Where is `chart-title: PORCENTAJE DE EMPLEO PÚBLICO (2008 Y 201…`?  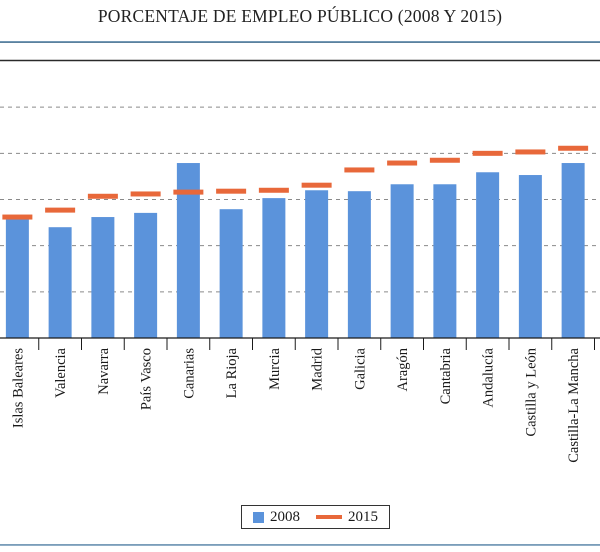 chart-title: PORCENTAJE DE EMPLEO PÚBLICO (2008 Y 201… is located at coordinates (300, 16).